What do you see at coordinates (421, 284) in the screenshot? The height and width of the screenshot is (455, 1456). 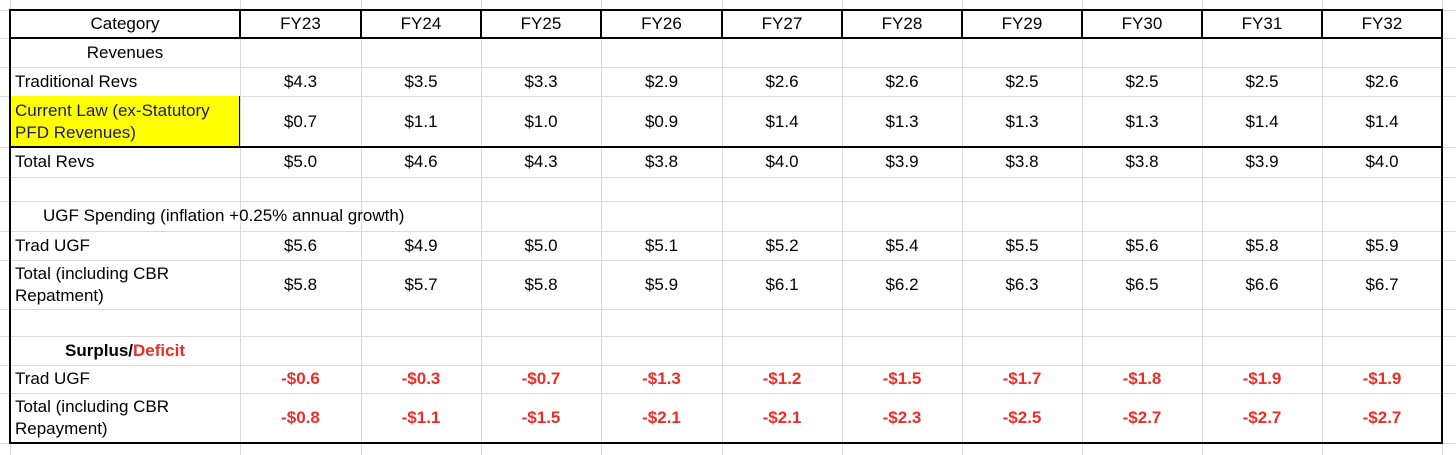 I see `value-cell: $5.7` at bounding box center [421, 284].